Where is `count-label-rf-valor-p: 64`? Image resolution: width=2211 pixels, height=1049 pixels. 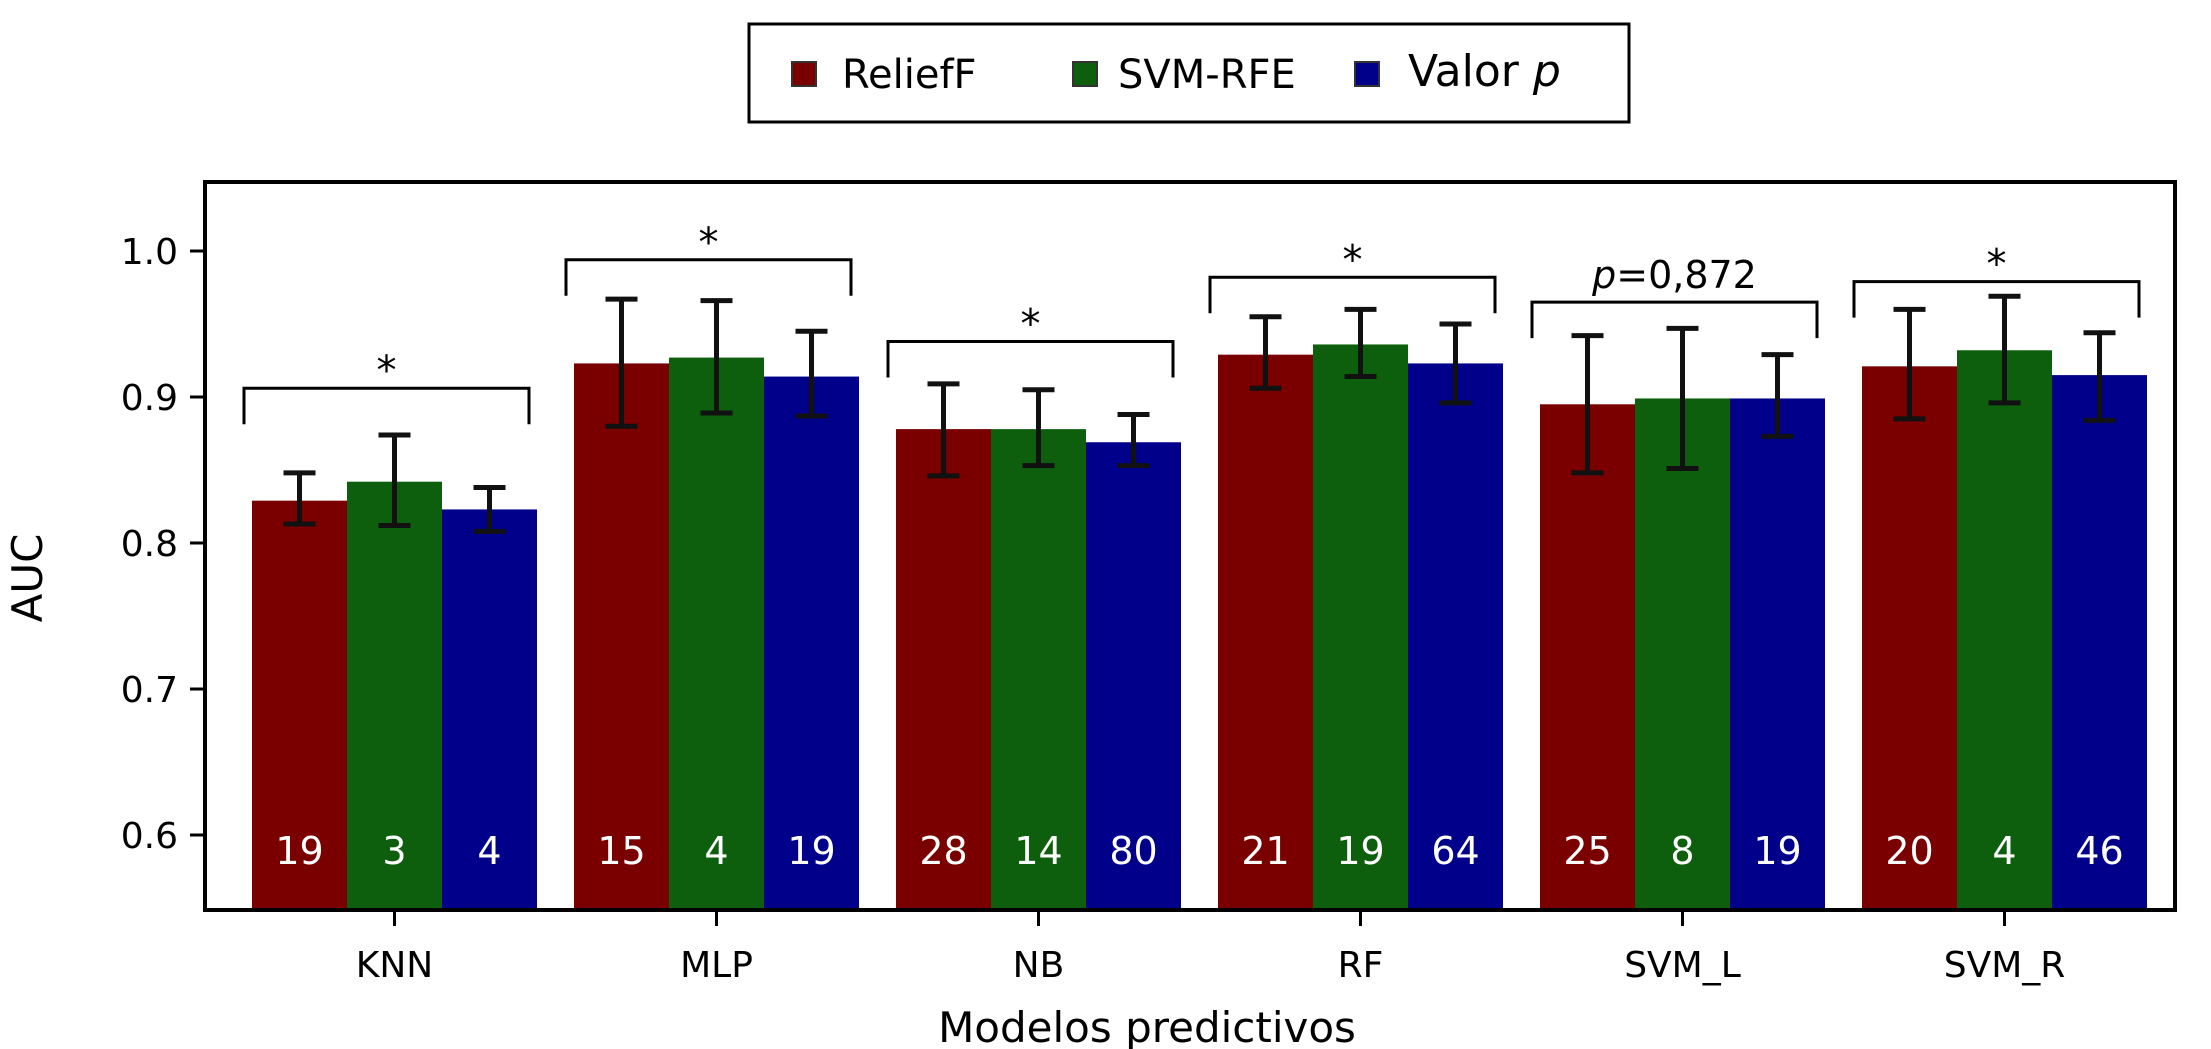 count-label-rf-valor-p: 64 is located at coordinates (1455, 851).